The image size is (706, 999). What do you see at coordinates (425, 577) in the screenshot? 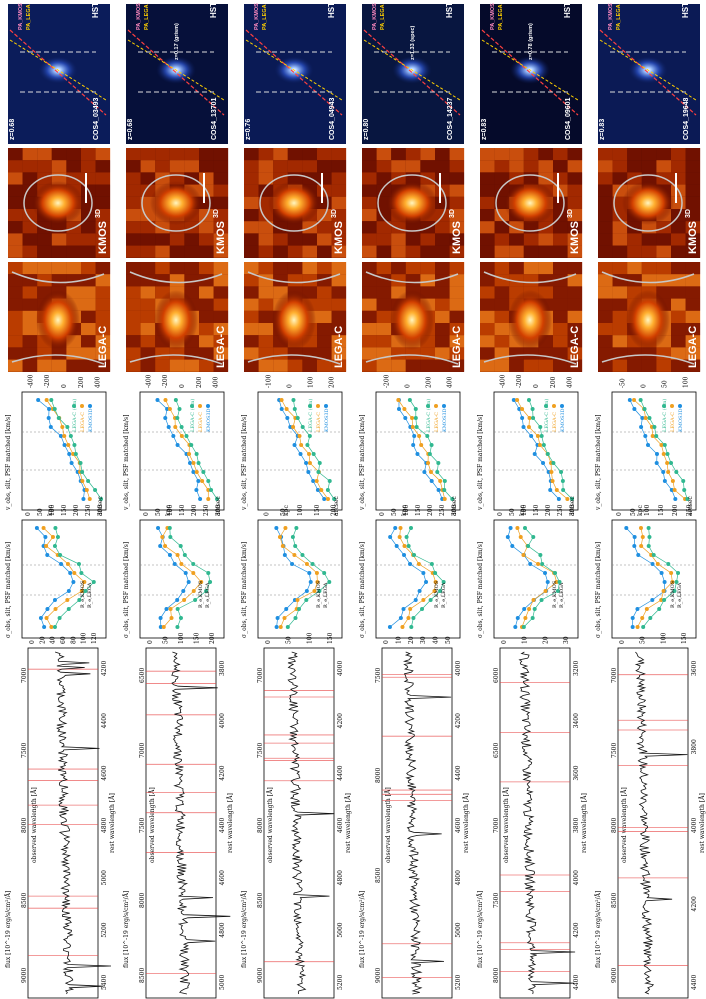
I see `dispersion-series` at bounding box center [425, 577].